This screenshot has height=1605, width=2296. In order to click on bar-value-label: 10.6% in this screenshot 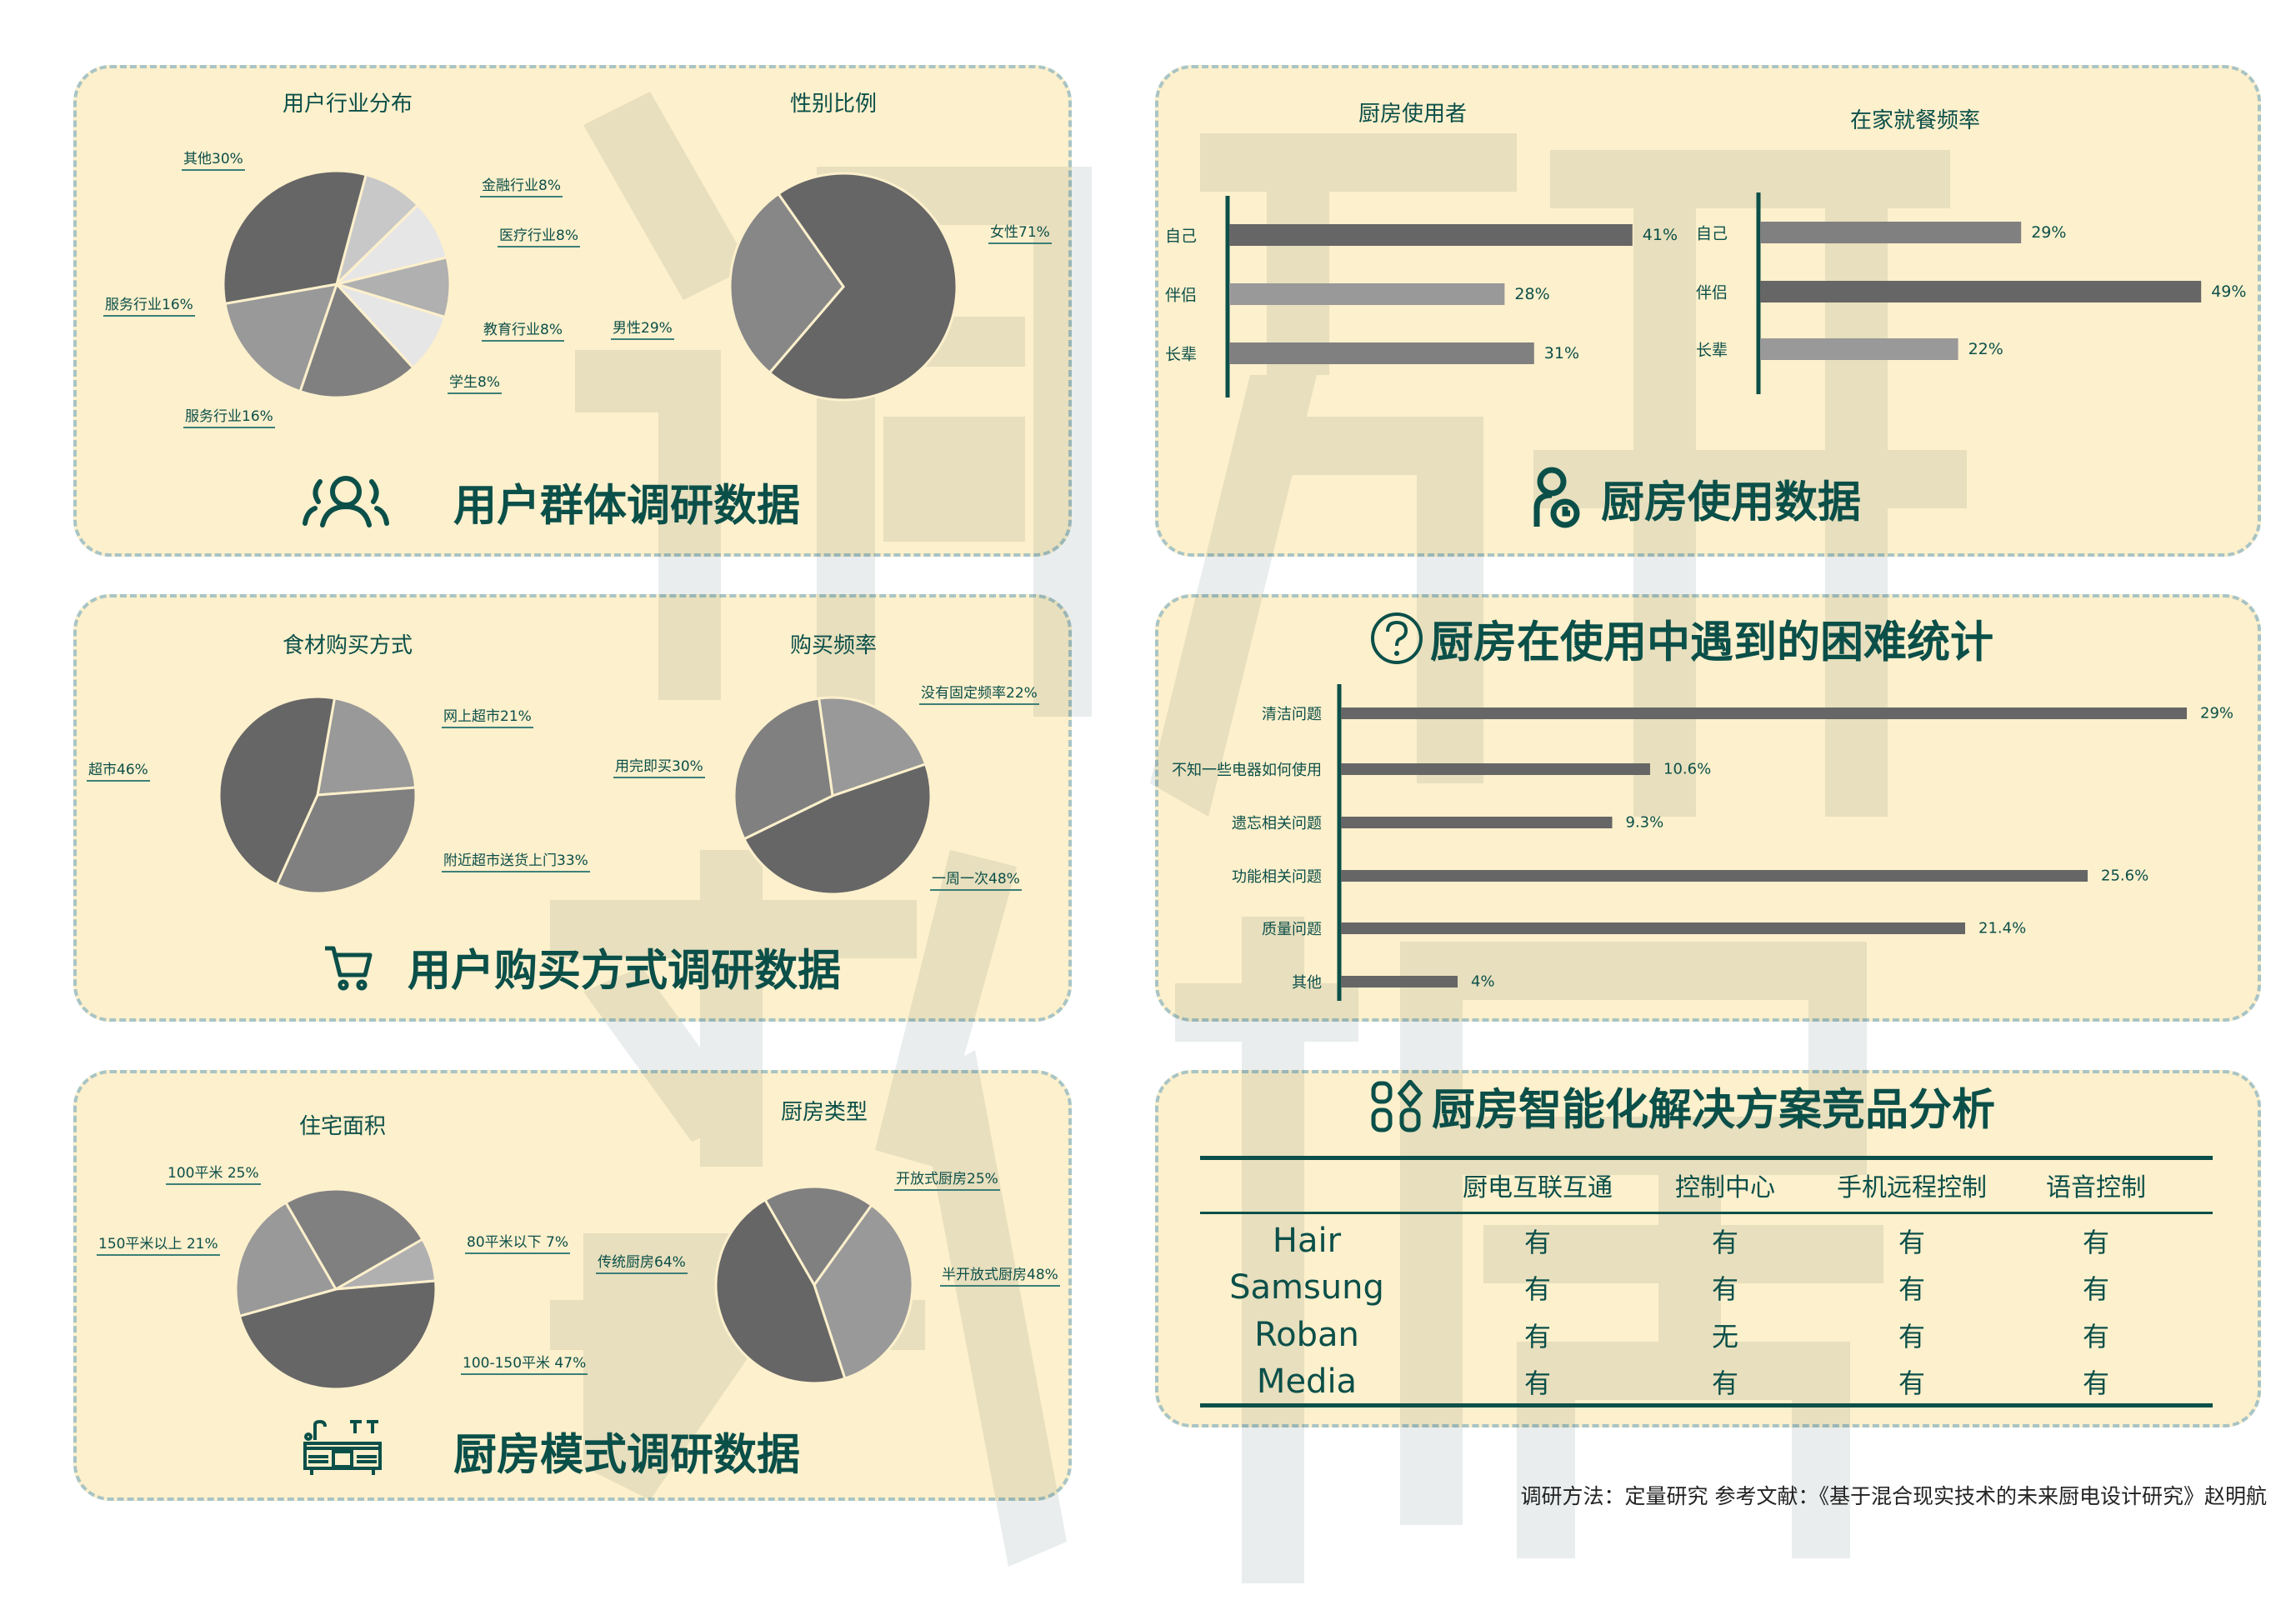, I will do `click(1687, 769)`.